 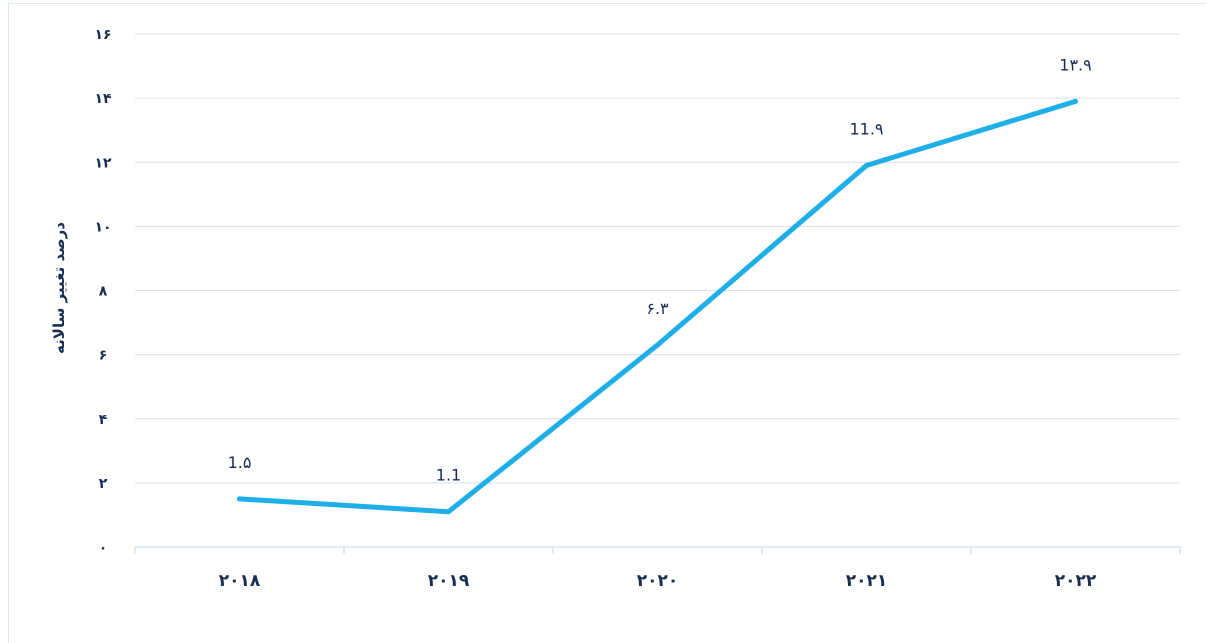 I want to click on y-axis-title: درصد تغییر سالانه, so click(x=59, y=288).